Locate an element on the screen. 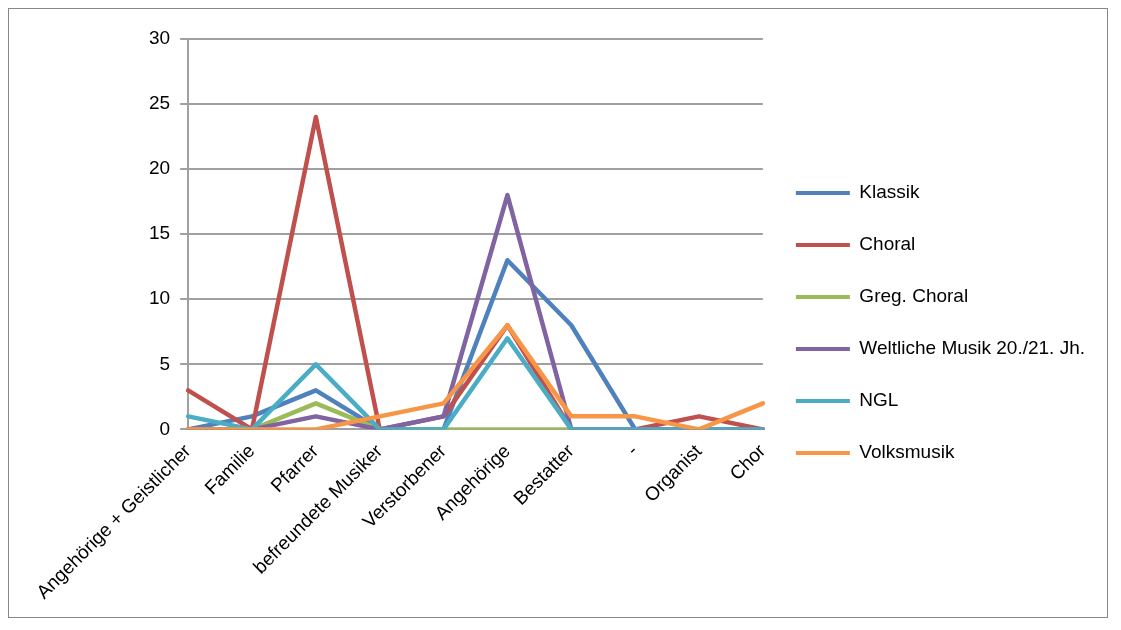 The image size is (1121, 630). legend-label: NGL is located at coordinates (879, 400).